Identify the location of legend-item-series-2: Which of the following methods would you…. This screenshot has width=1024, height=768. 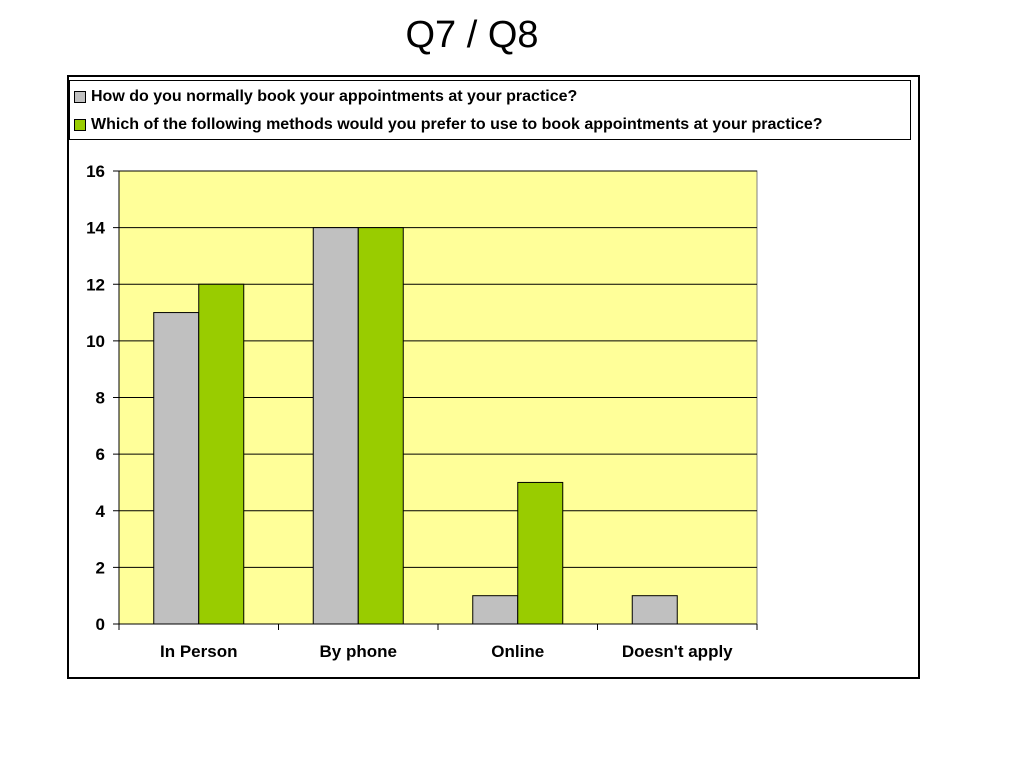
(448, 125).